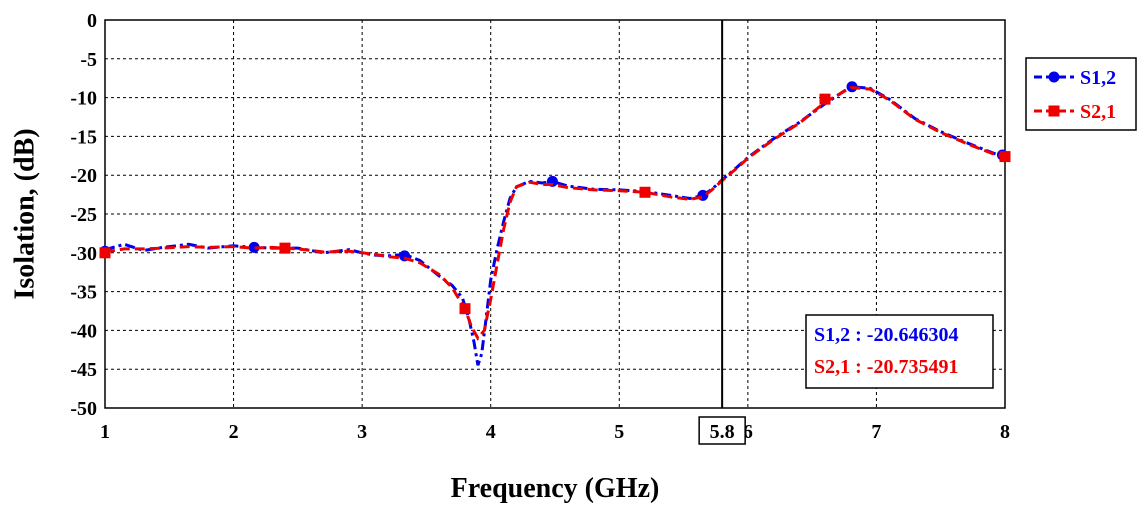 This screenshot has width=1147, height=515. What do you see at coordinates (491, 432) in the screenshot?
I see `x-tick-label: 4` at bounding box center [491, 432].